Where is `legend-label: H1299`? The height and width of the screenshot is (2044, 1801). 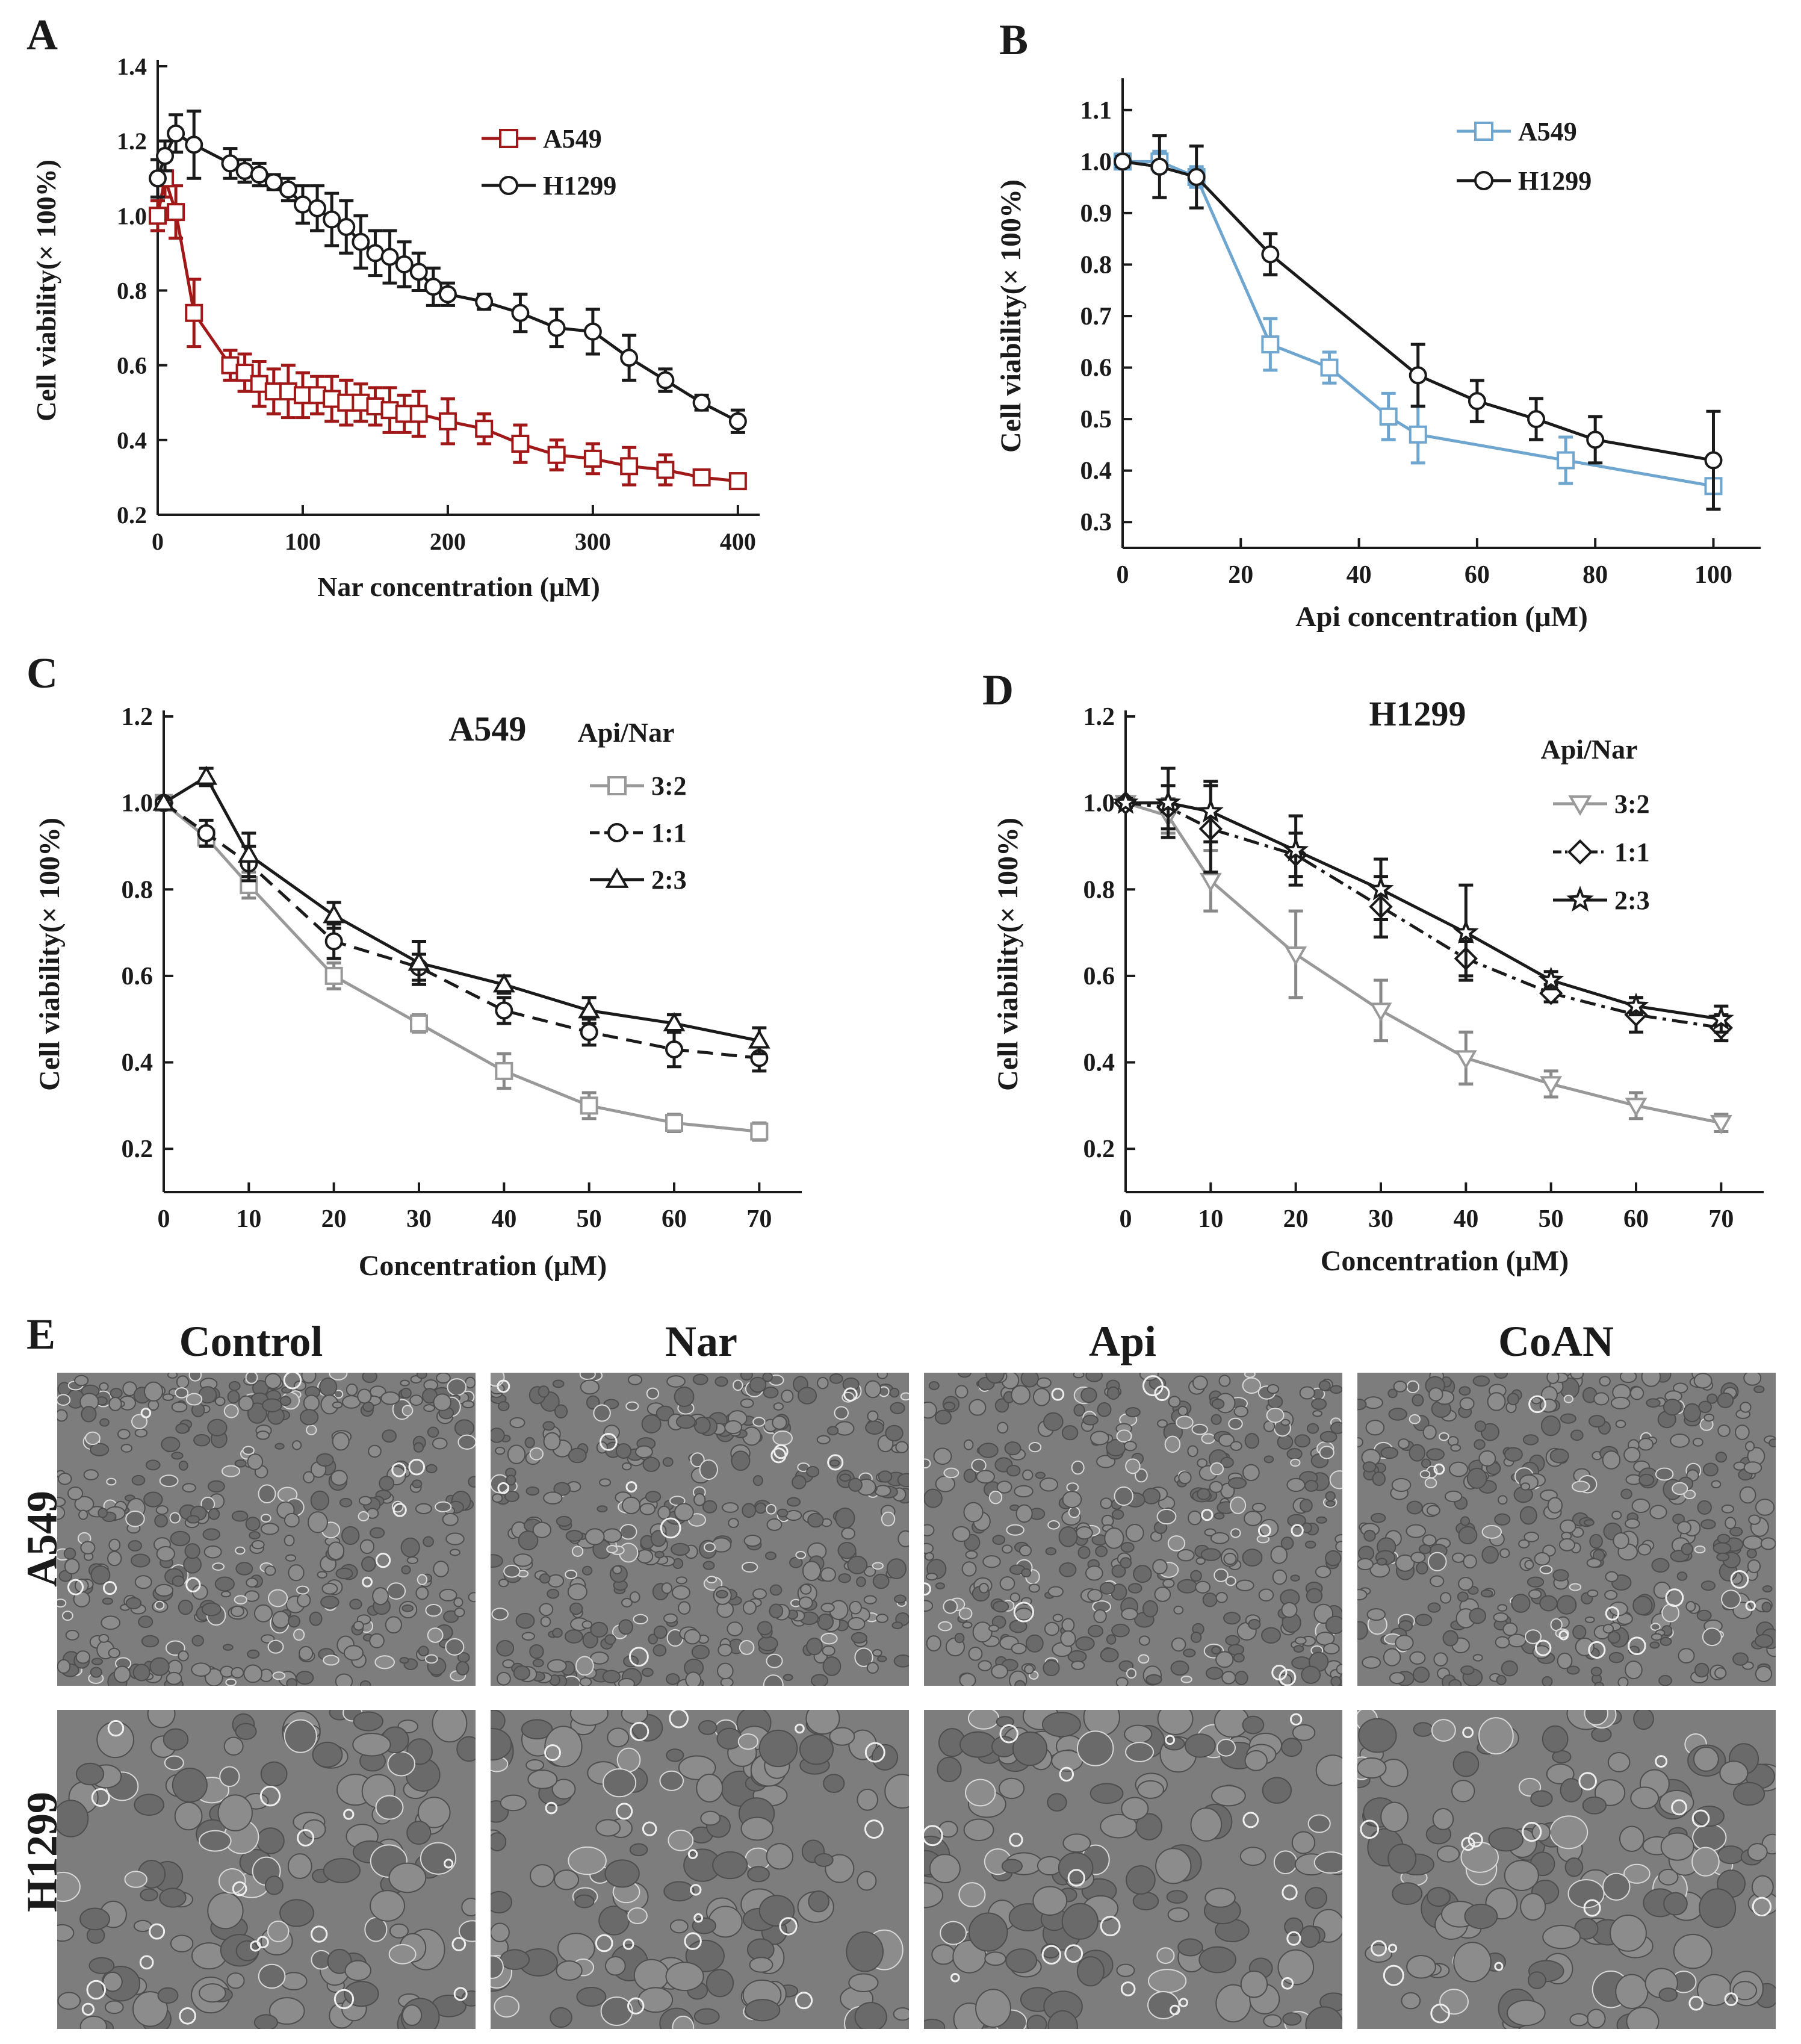 legend-label: H1299 is located at coordinates (579, 185).